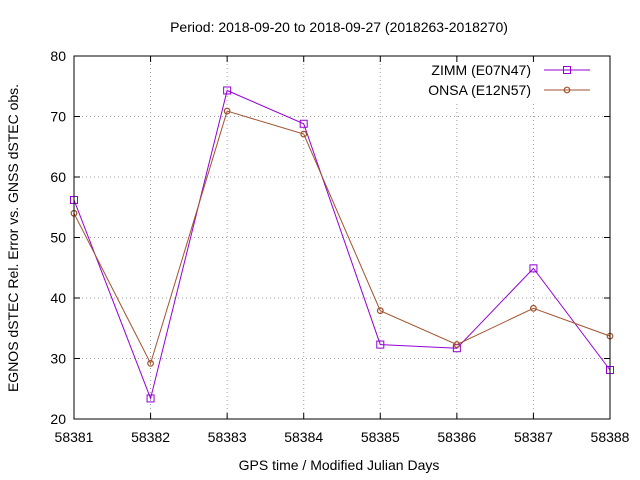  Describe the element at coordinates (481, 70) in the screenshot. I see `legend-label-zimm: ZIMM (E07N47)` at that location.